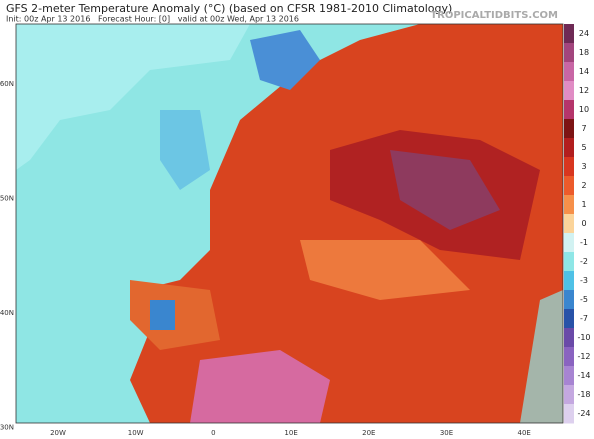  What do you see at coordinates (583, 166) in the screenshot?
I see `colorbar-label: 3` at bounding box center [583, 166].